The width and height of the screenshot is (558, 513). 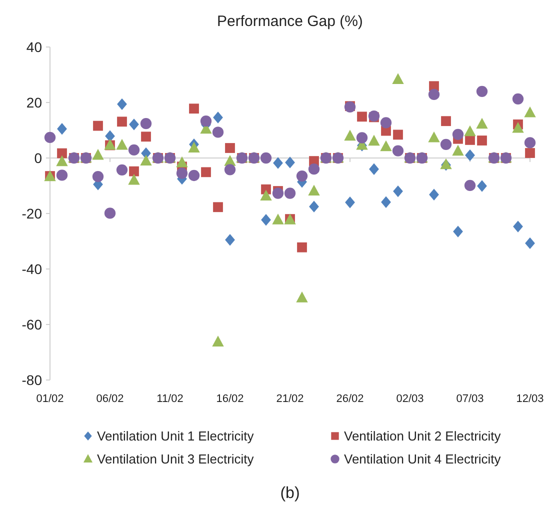 I want to click on x-tick-label: 11/02, so click(x=170, y=399).